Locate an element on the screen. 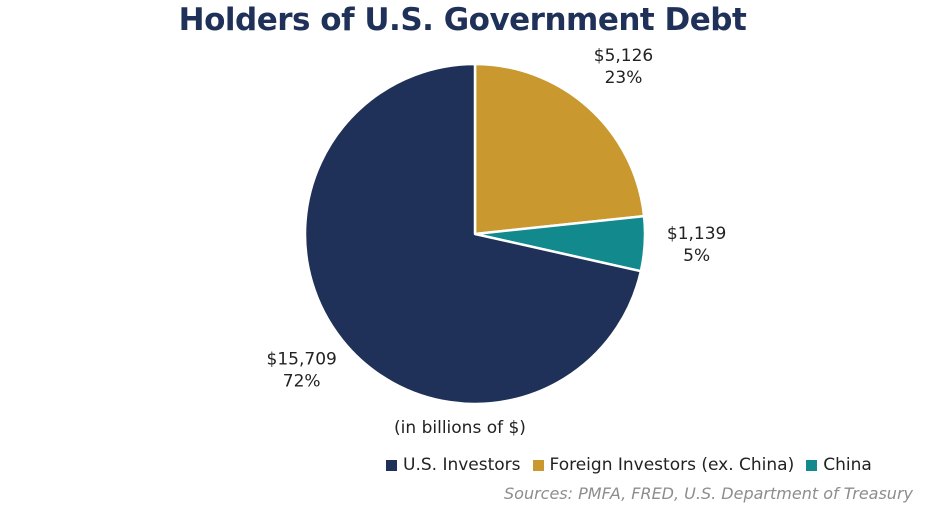  value-label: $1,139 is located at coordinates (696, 234).